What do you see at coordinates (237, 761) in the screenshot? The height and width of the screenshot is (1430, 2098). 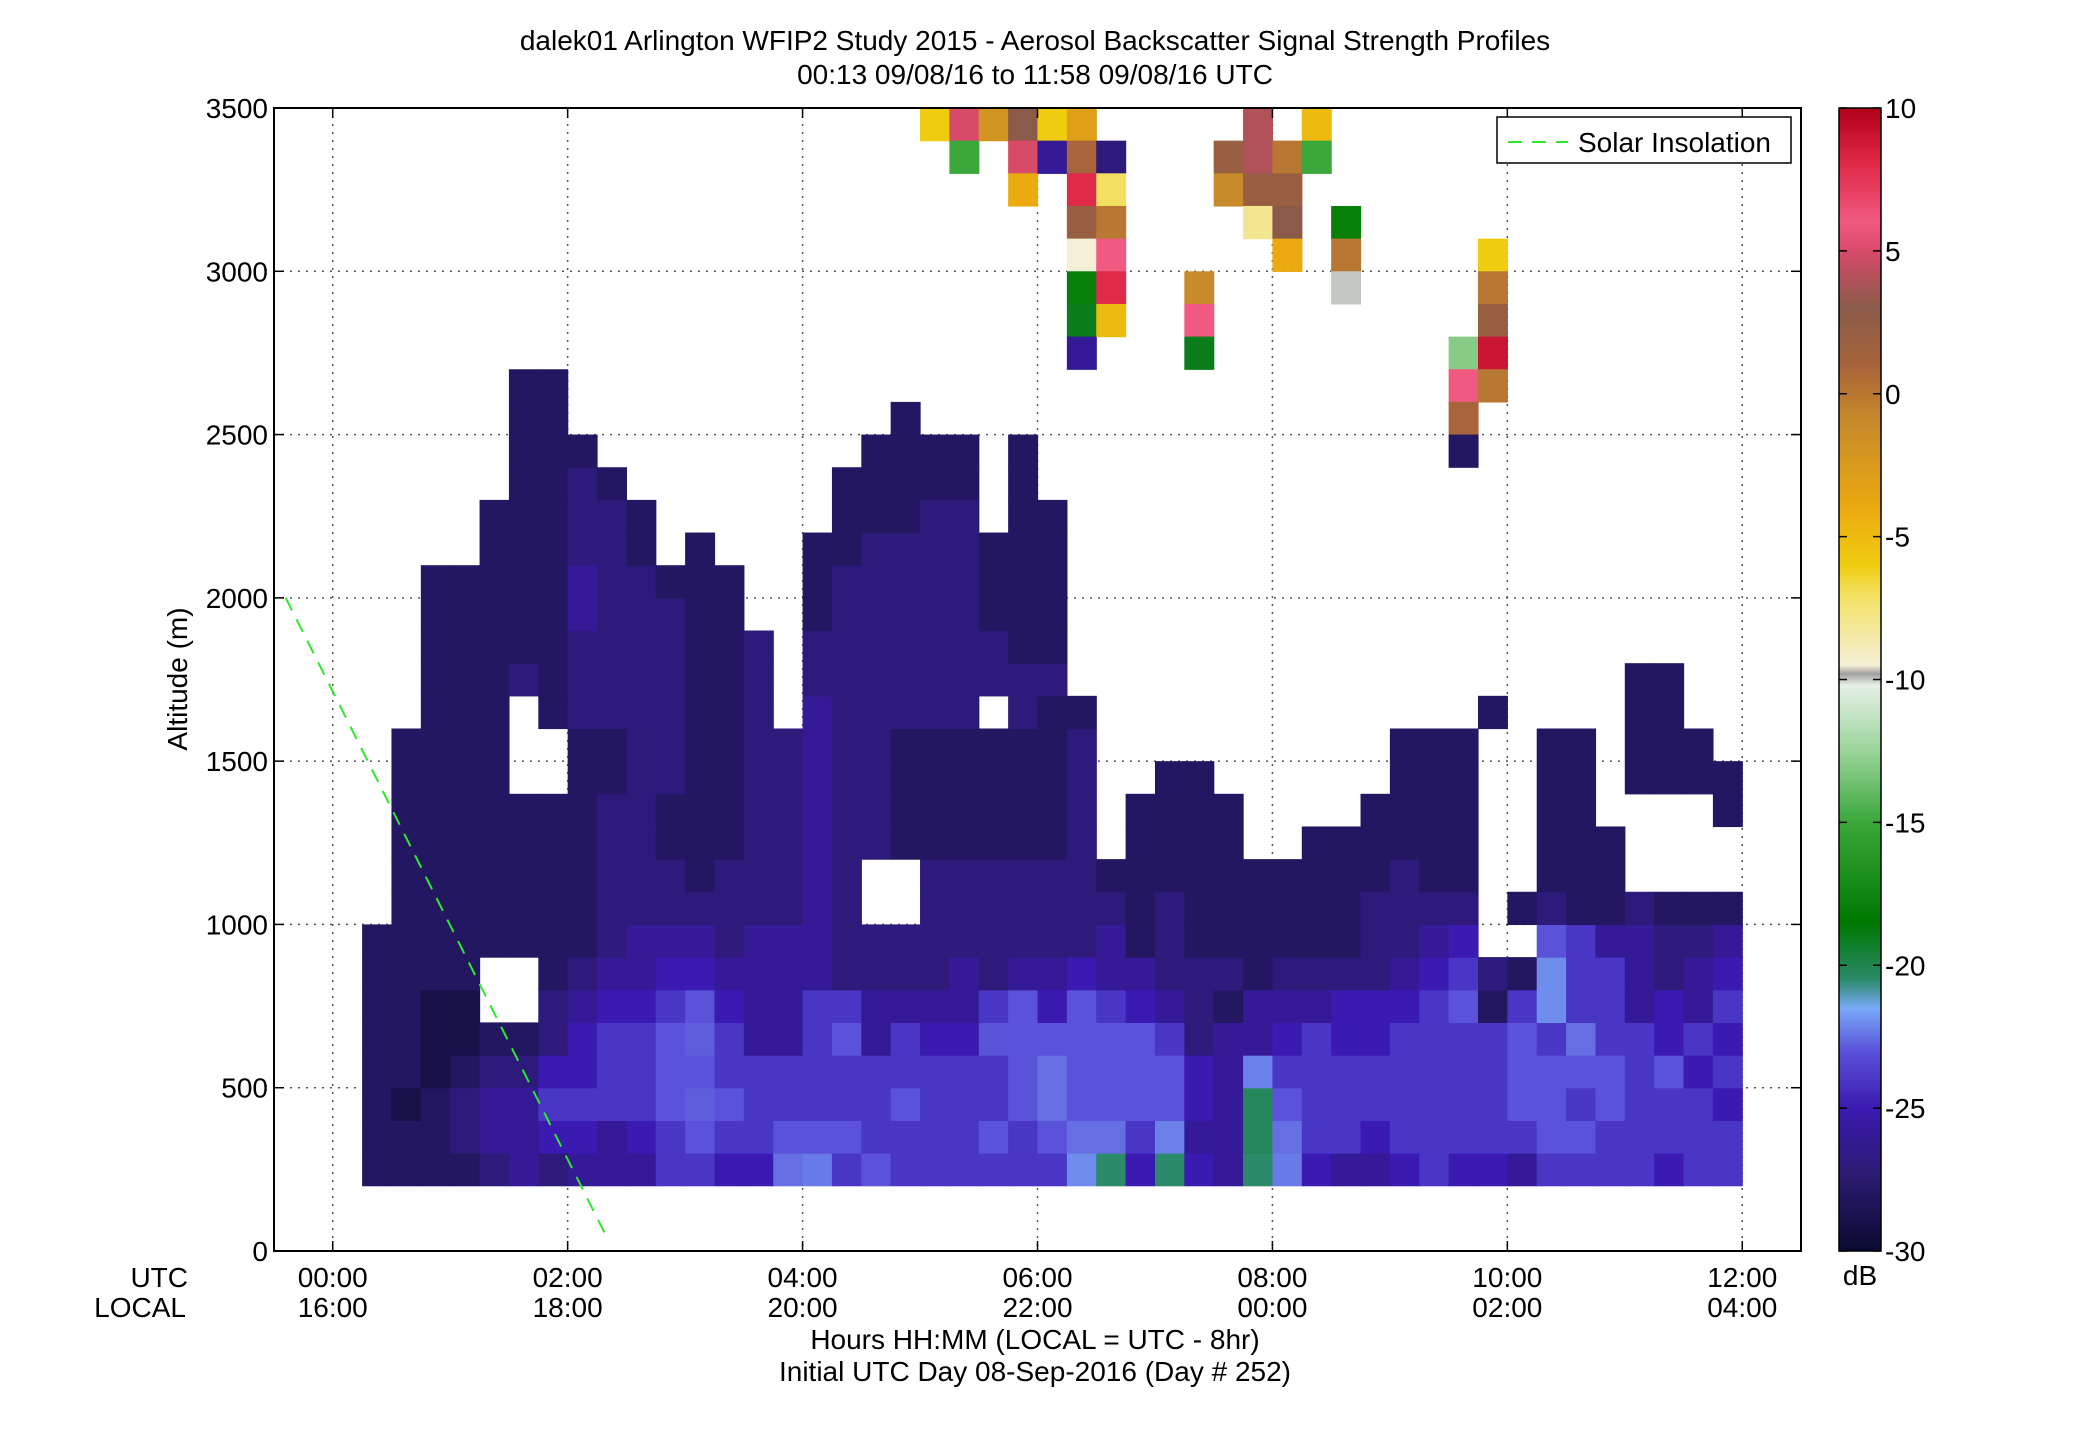 I see `y-tick-label: 1500` at bounding box center [237, 761].